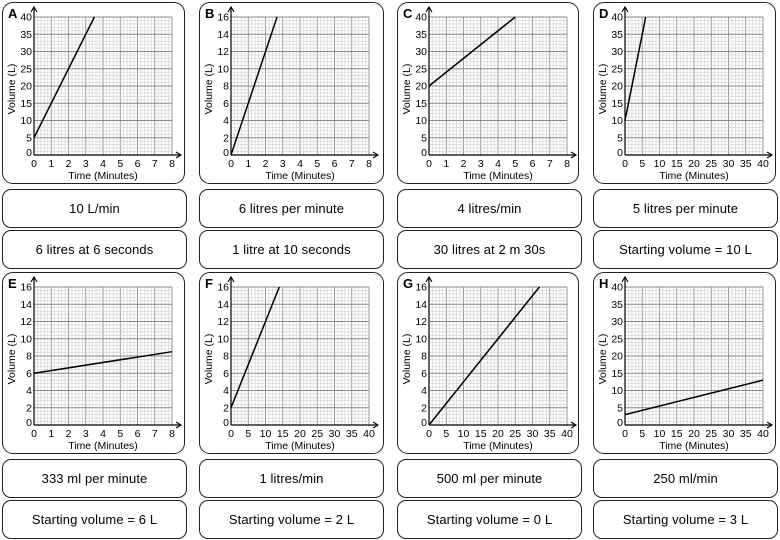 This screenshot has height=540, width=780. I want to click on panel-letter: G, so click(408, 283).